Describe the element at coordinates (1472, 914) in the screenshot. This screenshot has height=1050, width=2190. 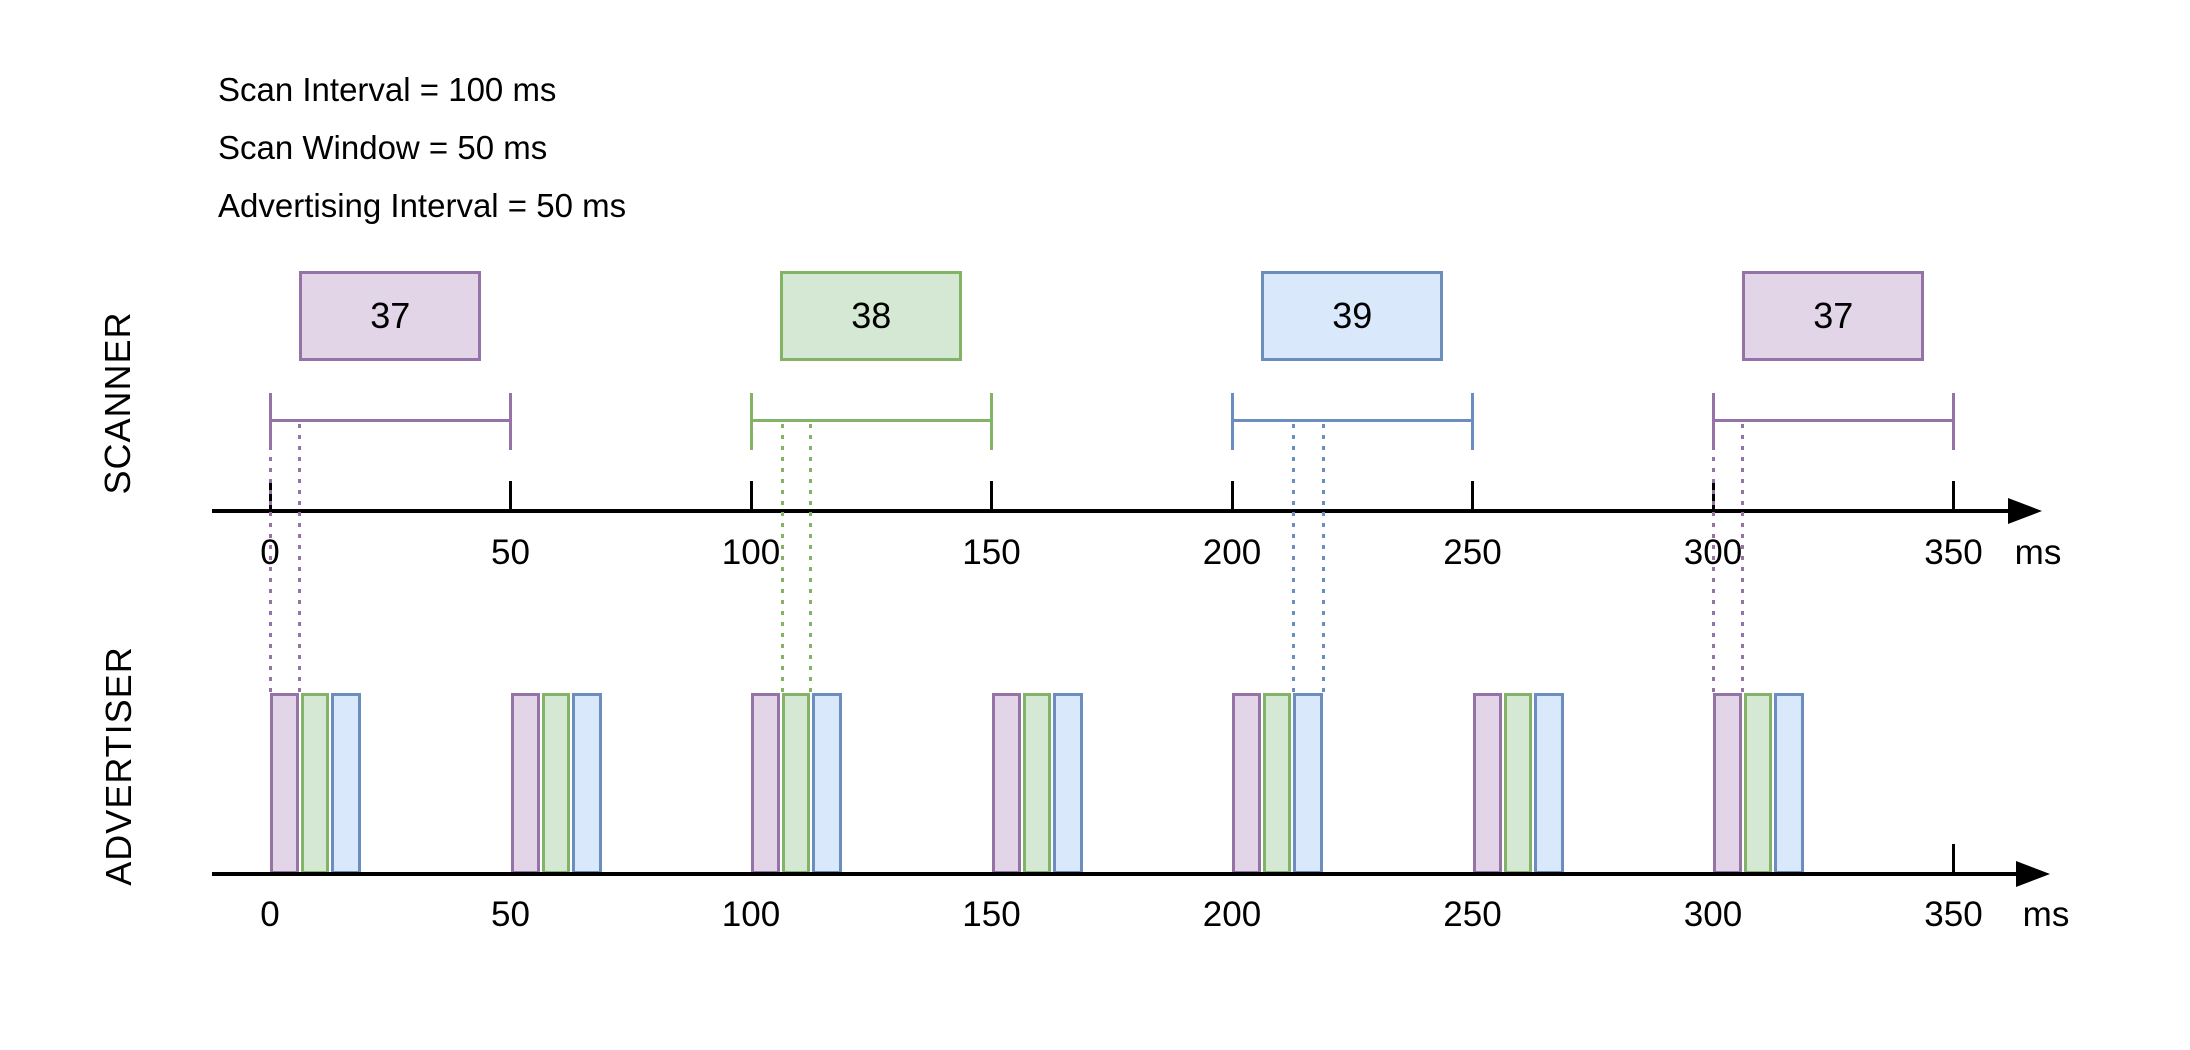
I see `advertiser-axis-tick-label: 250` at that location.